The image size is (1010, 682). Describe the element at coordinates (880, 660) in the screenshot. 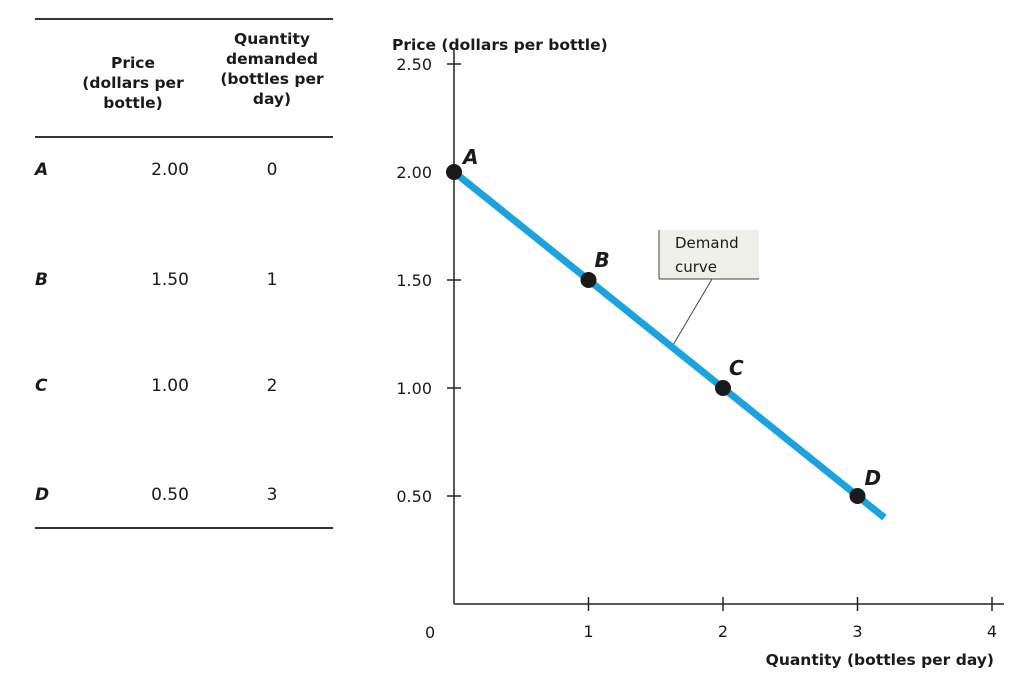

I see `x-axis-title: Quantity (bottles per day)` at that location.